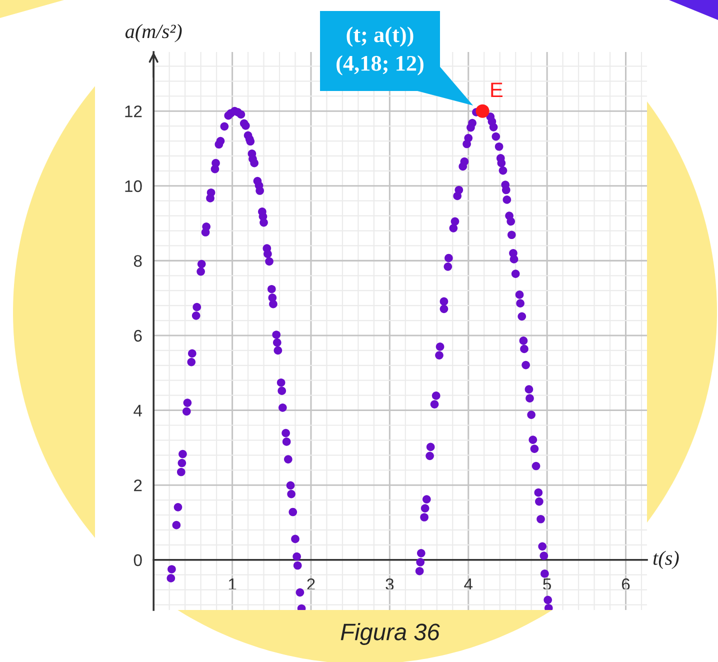  What do you see at coordinates (133, 111) in the screenshot?
I see `y-tick-label: 12` at bounding box center [133, 111].